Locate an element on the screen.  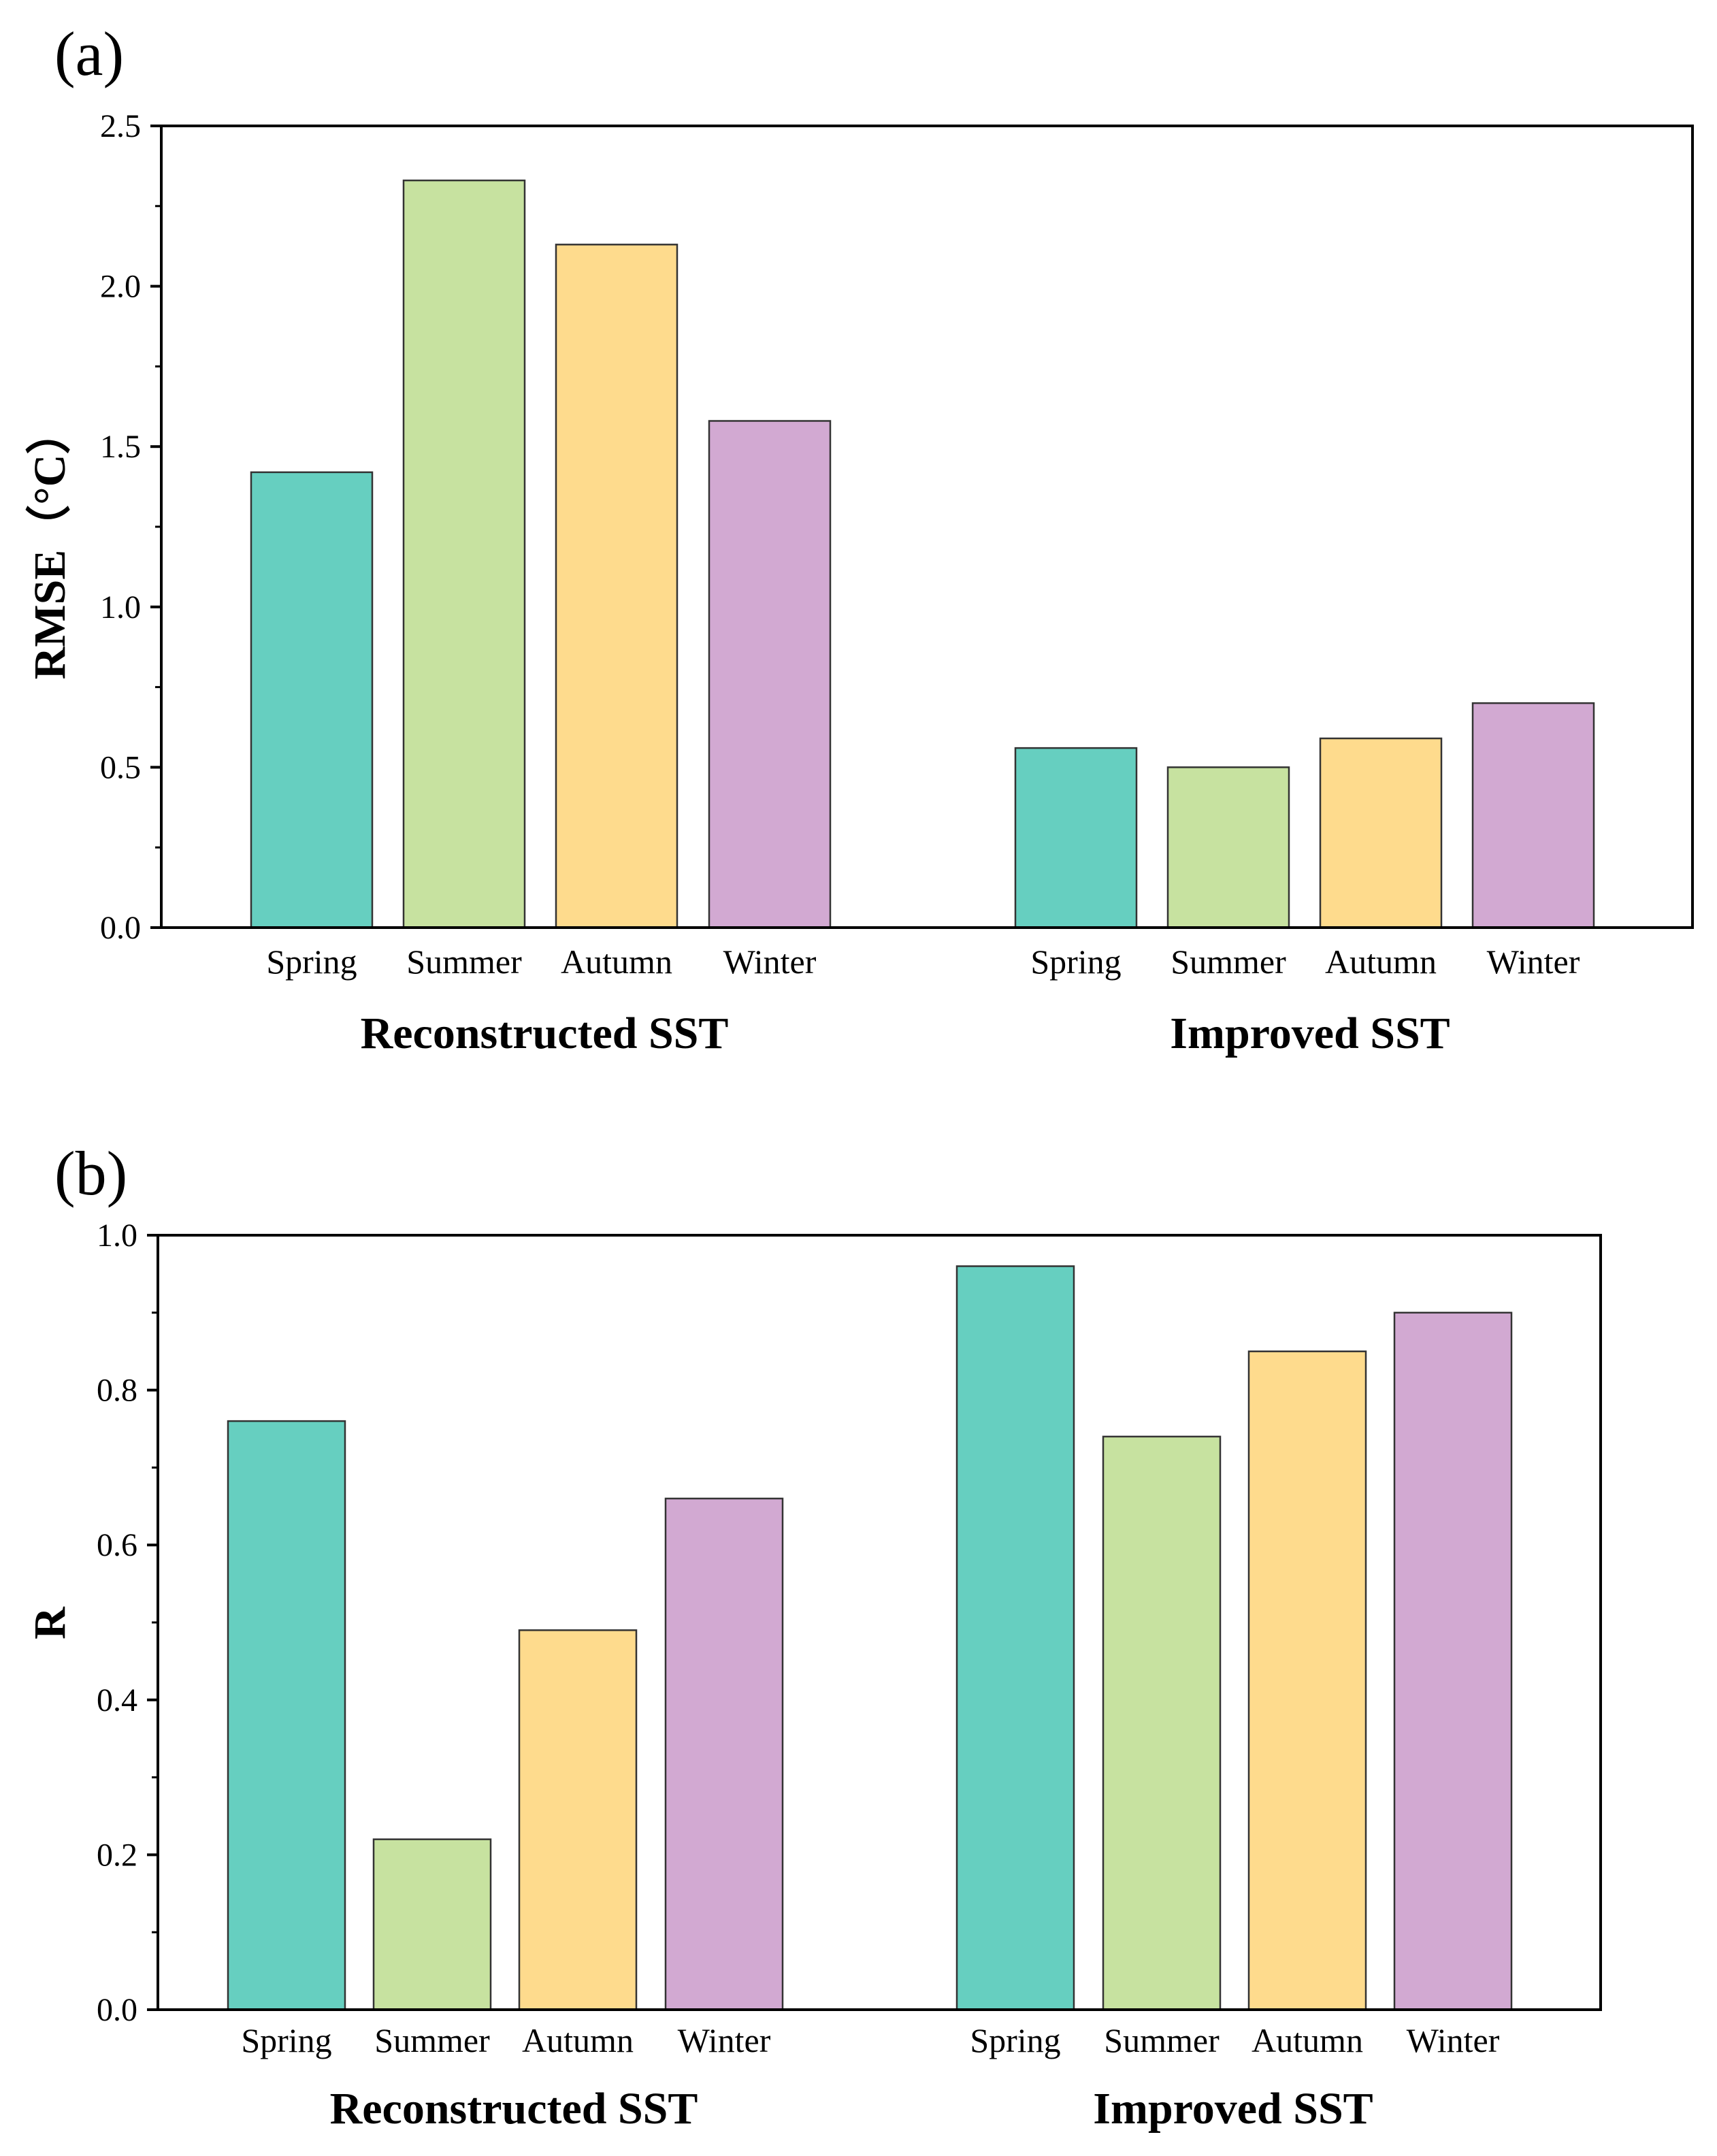
panel-a-group-label: Reconstructed SST is located at coordinates (545, 1033).